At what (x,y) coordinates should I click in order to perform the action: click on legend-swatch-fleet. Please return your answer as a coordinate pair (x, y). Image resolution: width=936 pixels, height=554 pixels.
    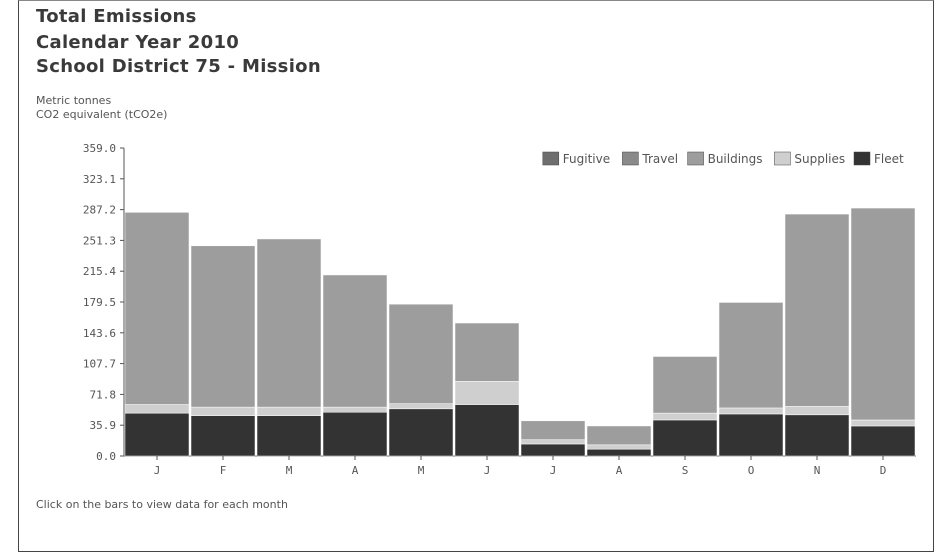
    Looking at the image, I should click on (862, 158).